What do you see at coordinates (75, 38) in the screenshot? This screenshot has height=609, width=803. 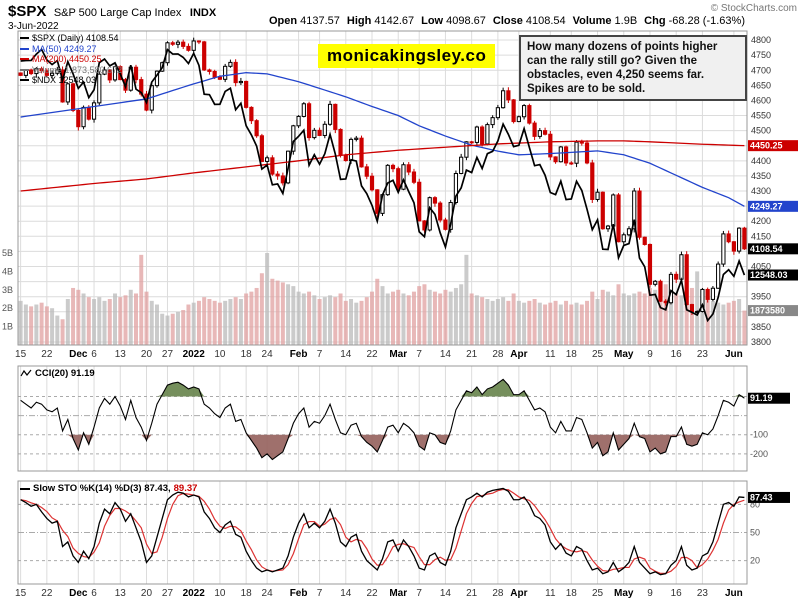 I see `legend-label: $SPX (Daily) 4108.54` at bounding box center [75, 38].